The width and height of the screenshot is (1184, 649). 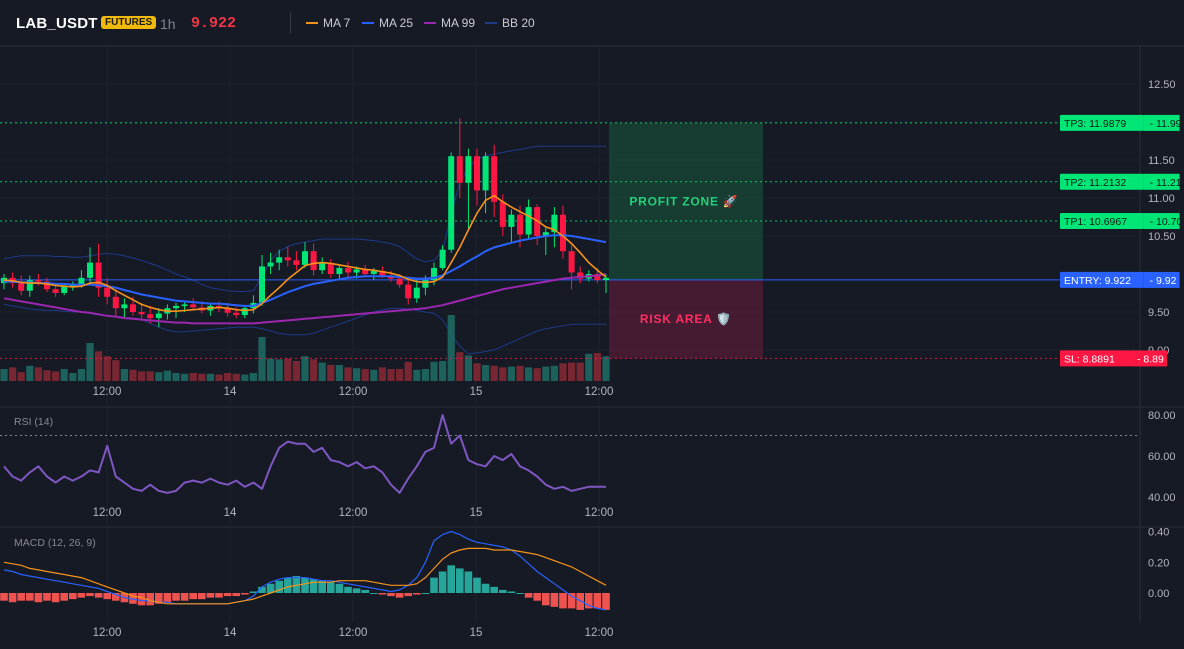 I want to click on legend-ma25-label: MA 25, so click(x=396, y=23).